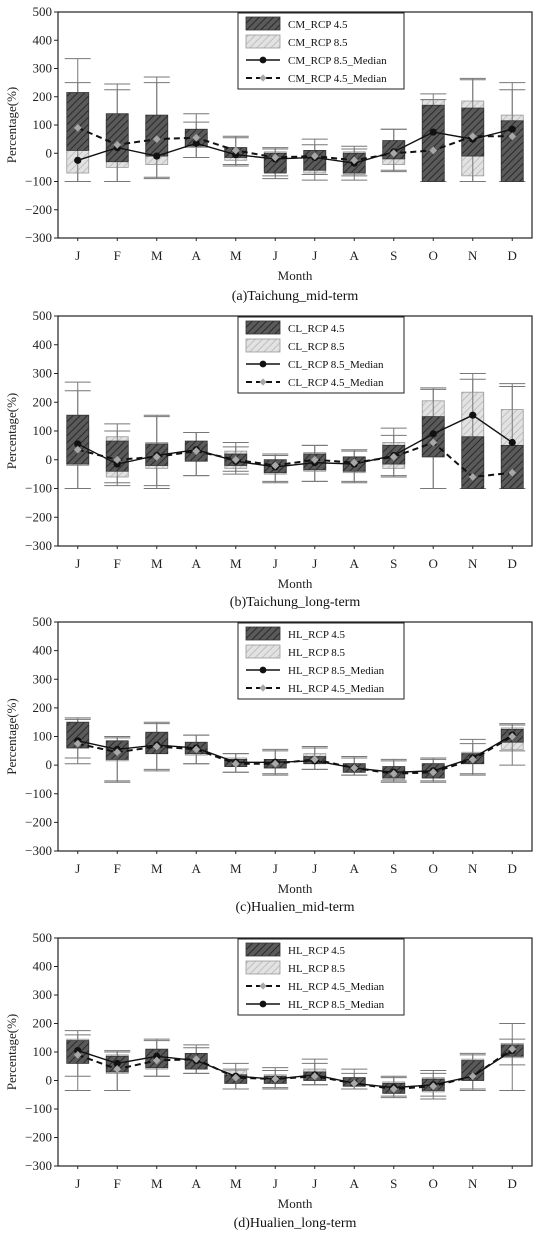 The image size is (550, 1238). What do you see at coordinates (318, 43) in the screenshot?
I see `legend-label: CM_RCP 8.5` at bounding box center [318, 43].